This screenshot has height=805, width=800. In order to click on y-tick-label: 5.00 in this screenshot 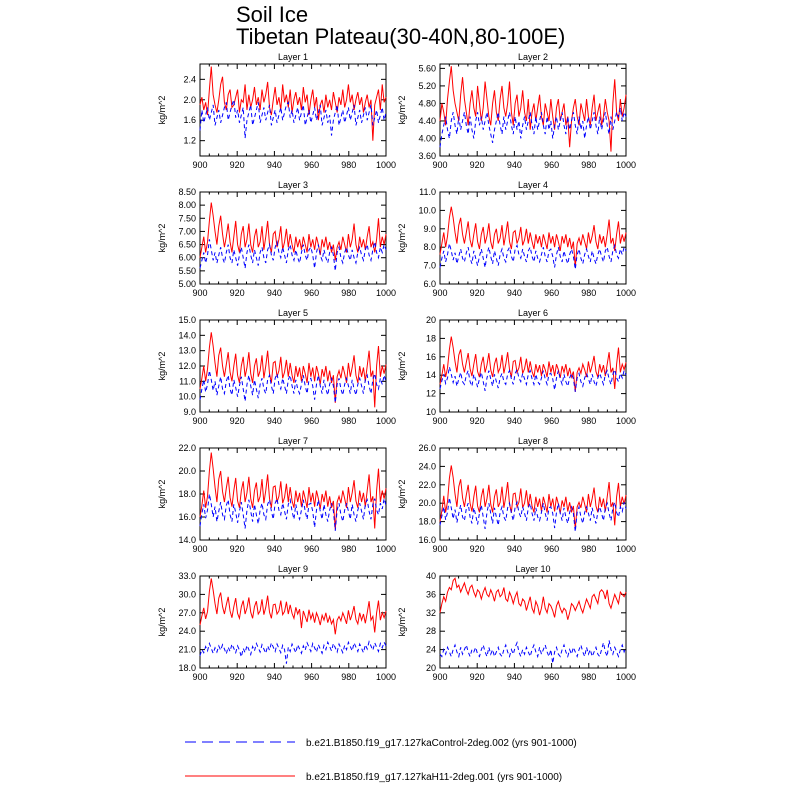, I will do `click(187, 284)`.